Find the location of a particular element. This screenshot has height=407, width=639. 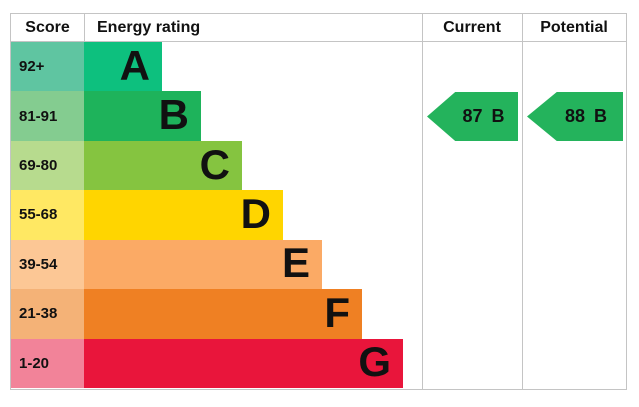

current-column-divider is located at coordinates (422, 201).